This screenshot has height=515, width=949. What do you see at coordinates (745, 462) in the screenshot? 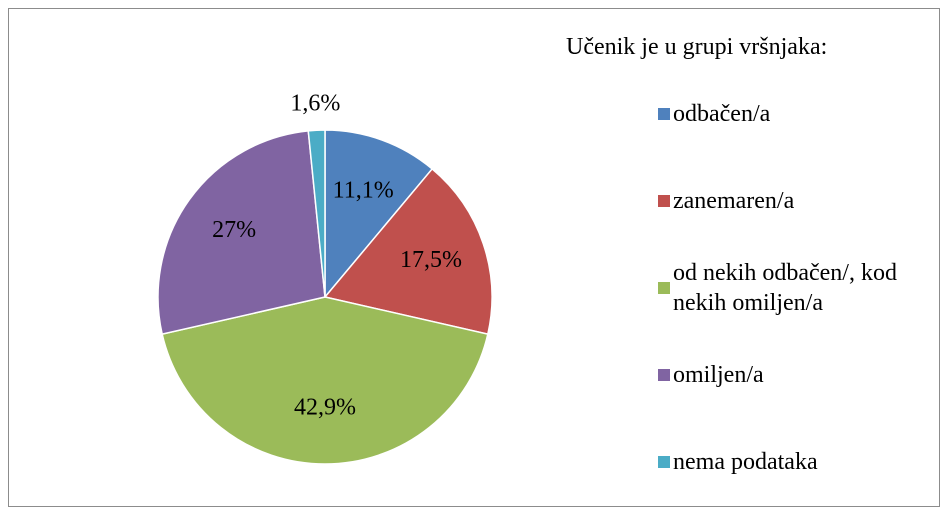
I see `legend-label: nema podataka` at bounding box center [745, 462].